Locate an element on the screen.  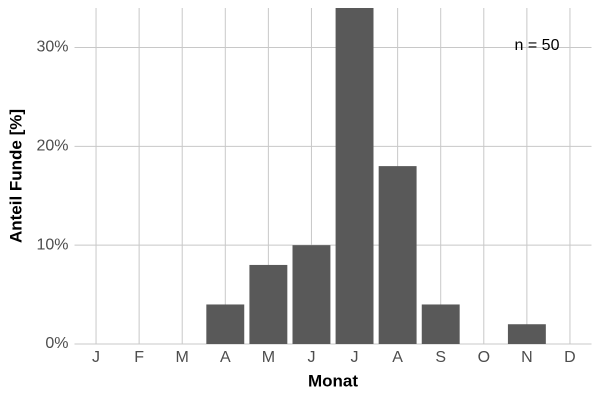
y-tick-label: 30% is located at coordinates (52, 47).